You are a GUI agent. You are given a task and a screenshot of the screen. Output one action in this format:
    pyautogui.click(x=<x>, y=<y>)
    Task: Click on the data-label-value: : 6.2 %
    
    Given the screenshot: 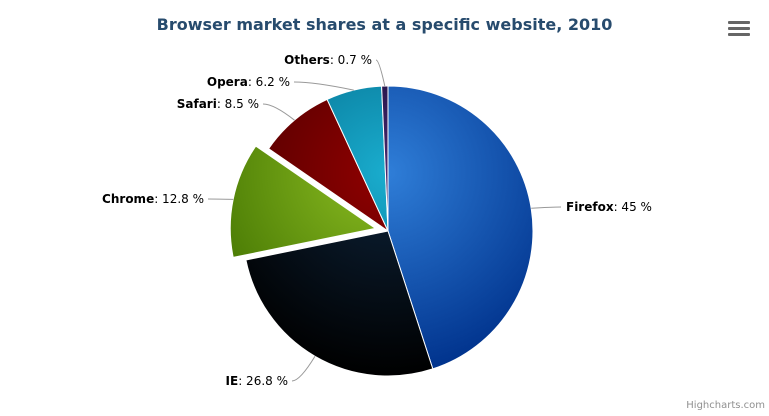 What is the action you would take?
    pyautogui.click(x=269, y=82)
    